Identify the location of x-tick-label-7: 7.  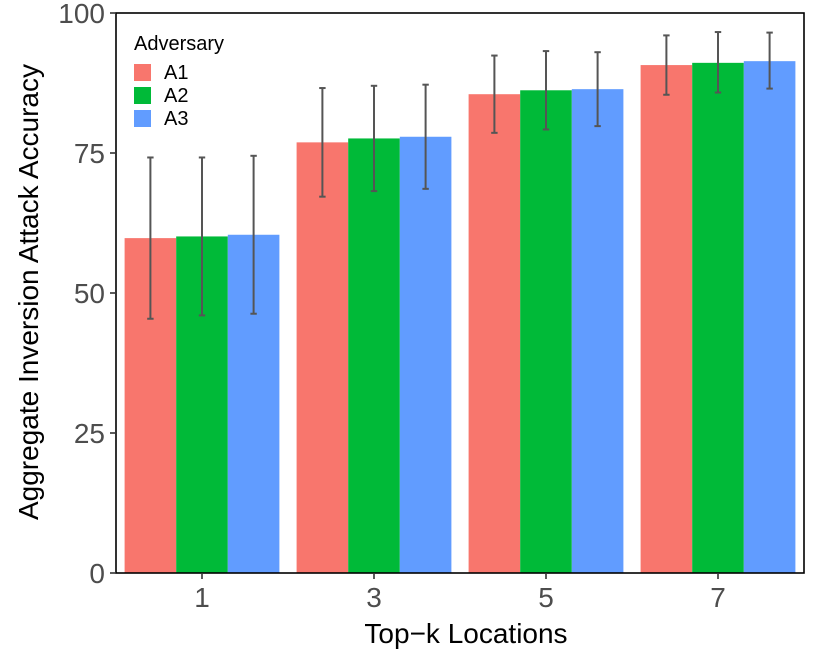
(718, 597).